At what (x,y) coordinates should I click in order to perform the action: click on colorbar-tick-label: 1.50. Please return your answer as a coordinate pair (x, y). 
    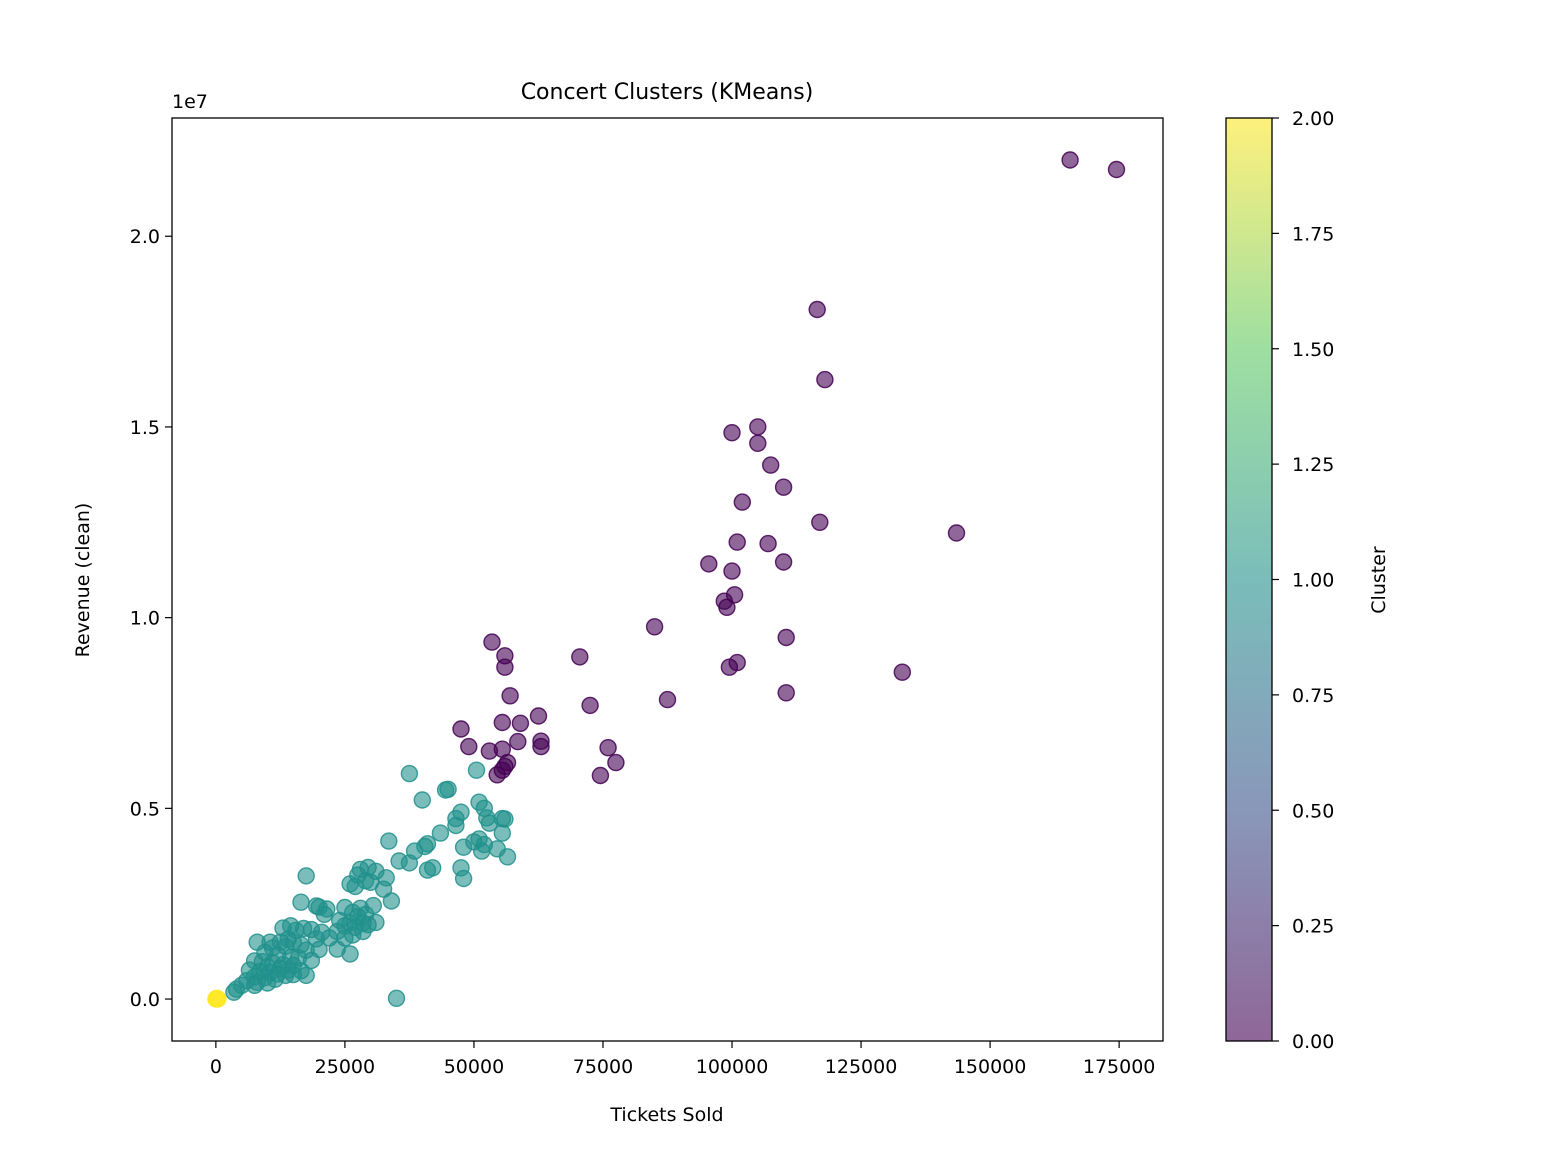
    Looking at the image, I should click on (1313, 350).